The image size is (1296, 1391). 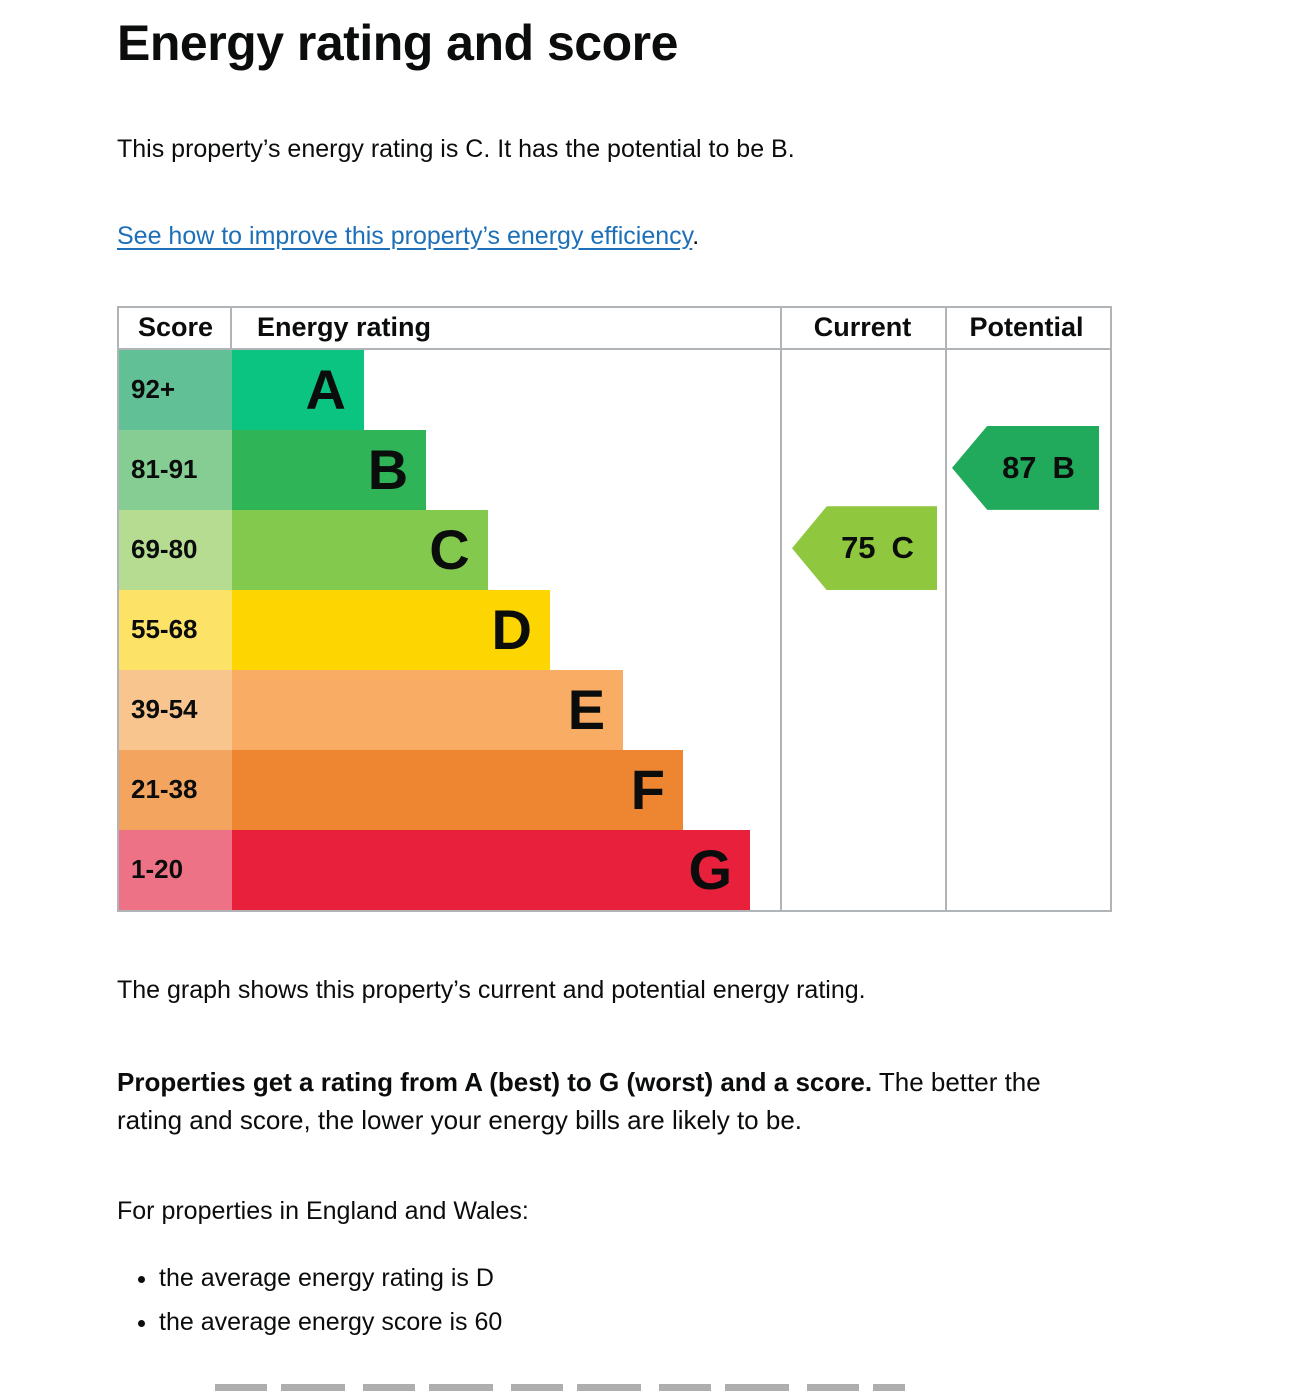 What do you see at coordinates (360, 549) in the screenshot?
I see `band-bar: C` at bounding box center [360, 549].